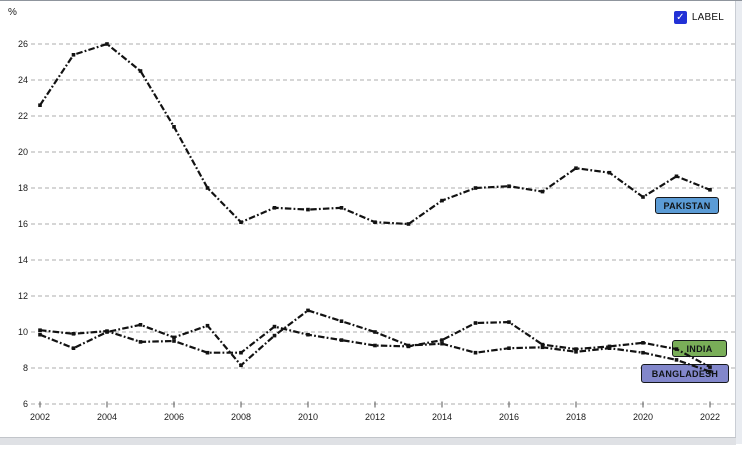 The width and height of the screenshot is (742, 450). What do you see at coordinates (442, 417) in the screenshot?
I see `x-tick-label: 2014` at bounding box center [442, 417].